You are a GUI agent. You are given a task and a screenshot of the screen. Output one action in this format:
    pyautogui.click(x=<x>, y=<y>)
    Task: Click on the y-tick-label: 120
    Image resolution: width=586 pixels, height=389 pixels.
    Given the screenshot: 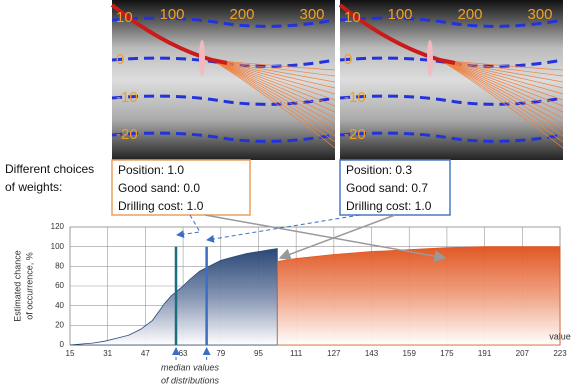 What is the action you would take?
    pyautogui.click(x=58, y=226)
    